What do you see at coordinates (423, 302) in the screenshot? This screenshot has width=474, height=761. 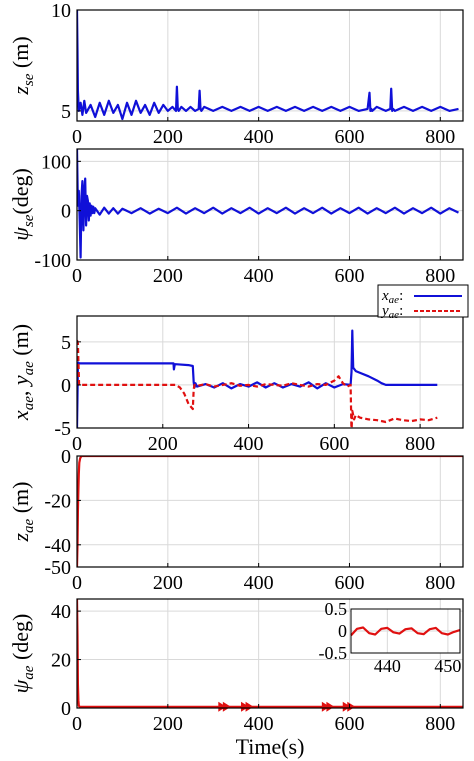 I see `legend: xae:yae:` at bounding box center [423, 302].